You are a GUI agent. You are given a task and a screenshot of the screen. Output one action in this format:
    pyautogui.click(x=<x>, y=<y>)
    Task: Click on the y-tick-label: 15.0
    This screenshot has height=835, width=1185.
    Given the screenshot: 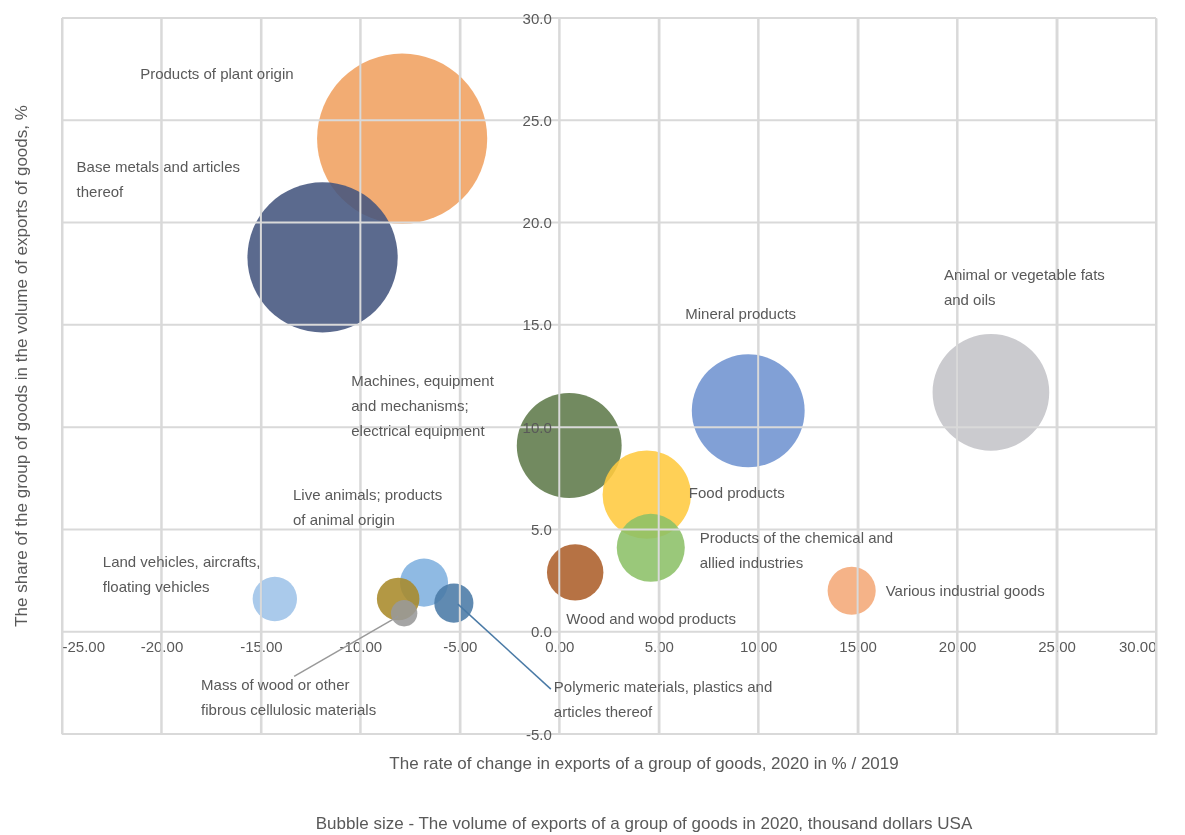 What is the action you would take?
    pyautogui.click(x=537, y=325)
    